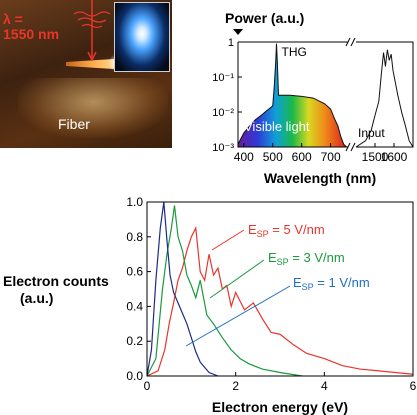  What do you see at coordinates (94, 64) in the screenshot?
I see `fiber-tip` at bounding box center [94, 64].